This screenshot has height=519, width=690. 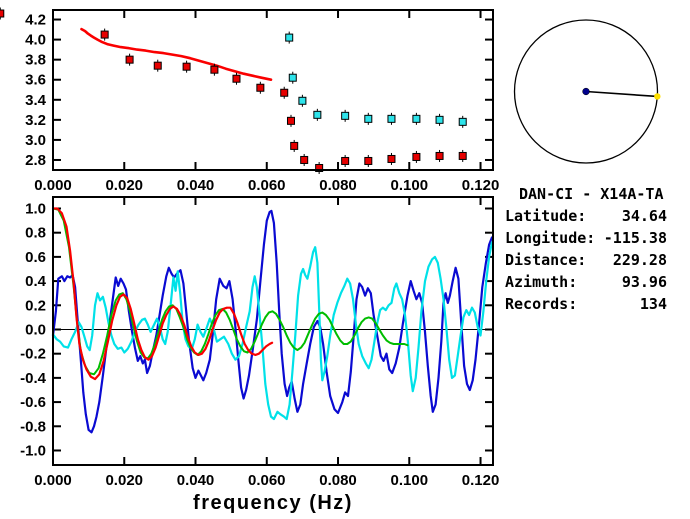 I want to click on y-tick-label: 0.6, so click(x=35, y=257).